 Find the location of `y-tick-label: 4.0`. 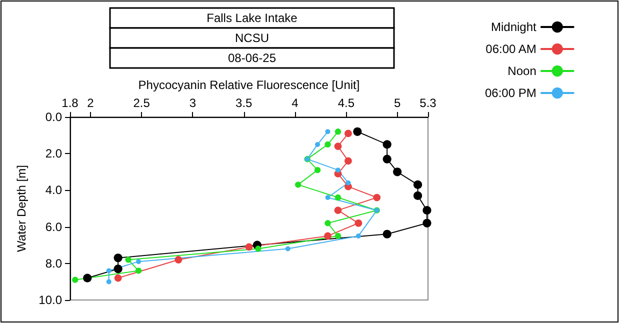

y-tick-label: 4.0 is located at coordinates (53, 190).